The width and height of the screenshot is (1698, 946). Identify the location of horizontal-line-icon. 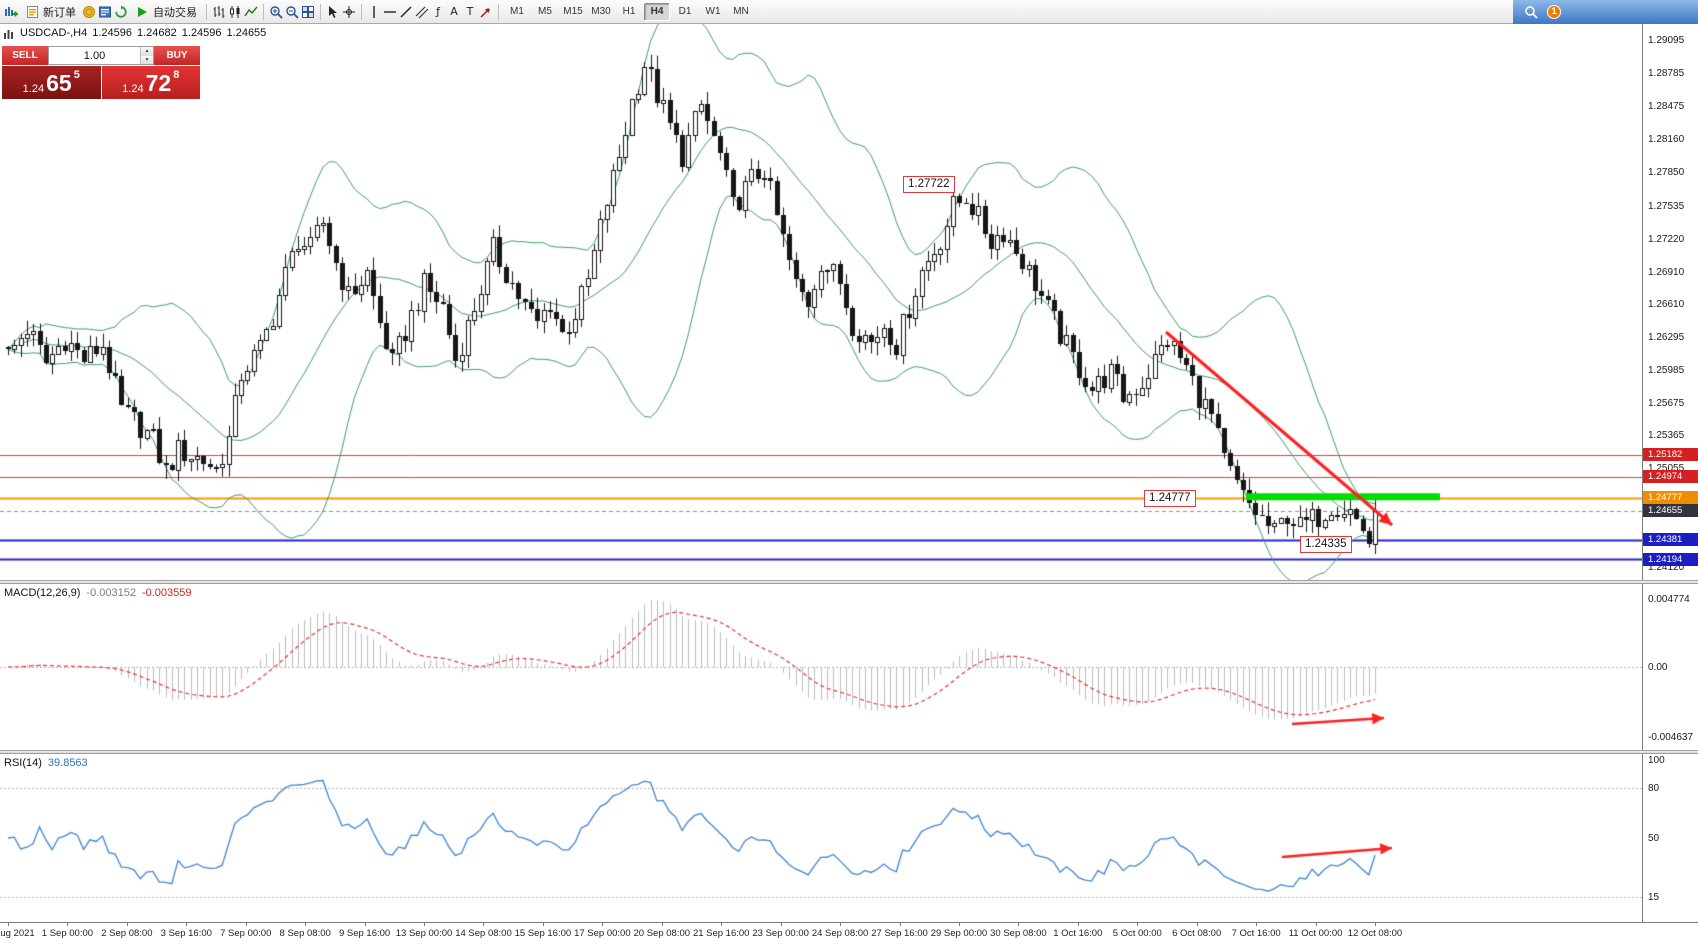
(390, 12).